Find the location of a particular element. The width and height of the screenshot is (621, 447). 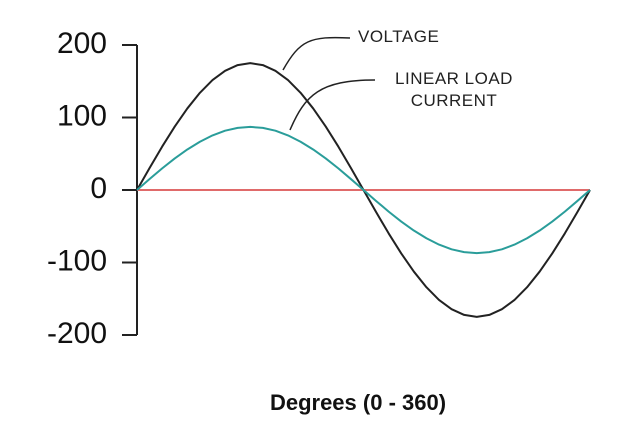

voltage-leader is located at coordinates (316, 53).